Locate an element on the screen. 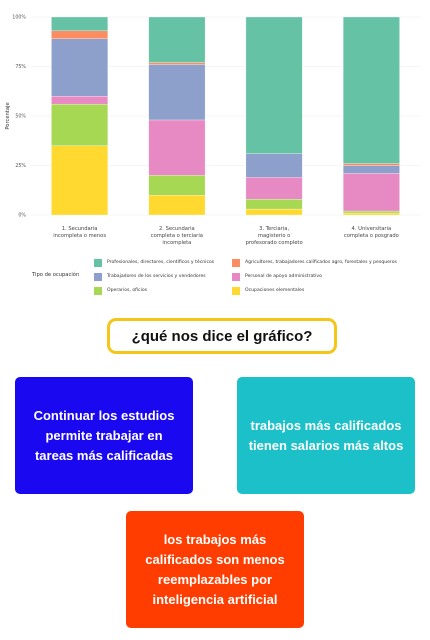 This screenshot has width=430, height=640. x-tick-label: 3. Terciaria, is located at coordinates (274, 229).